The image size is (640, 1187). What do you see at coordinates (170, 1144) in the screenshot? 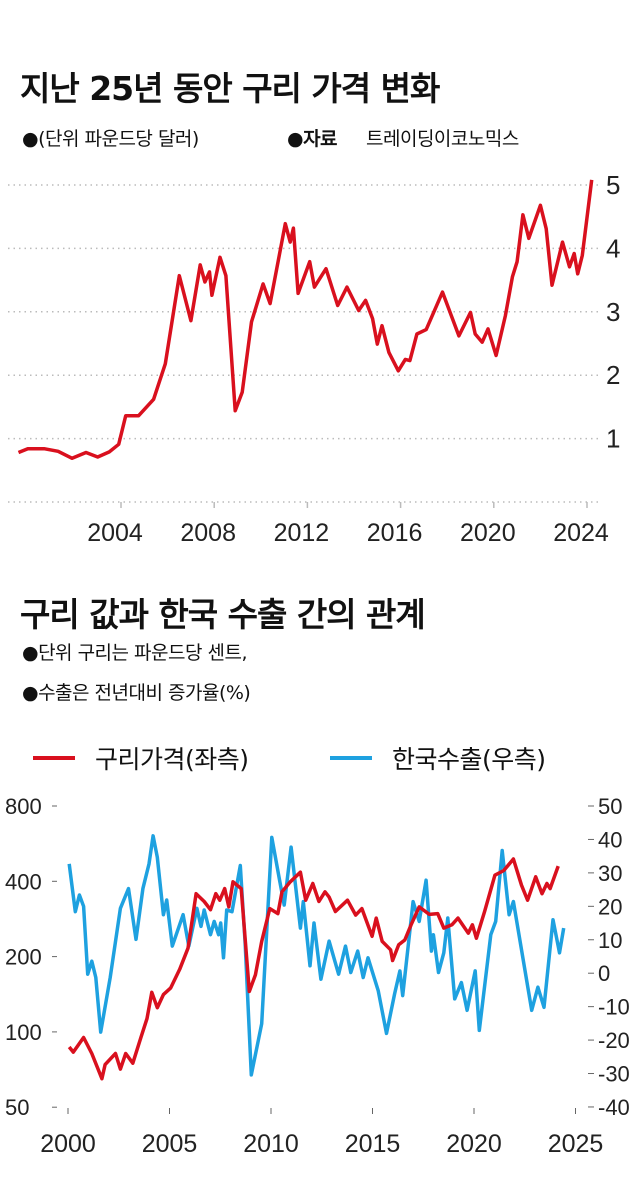
I see `bottom-x-tick-label: 2005` at bounding box center [170, 1144].